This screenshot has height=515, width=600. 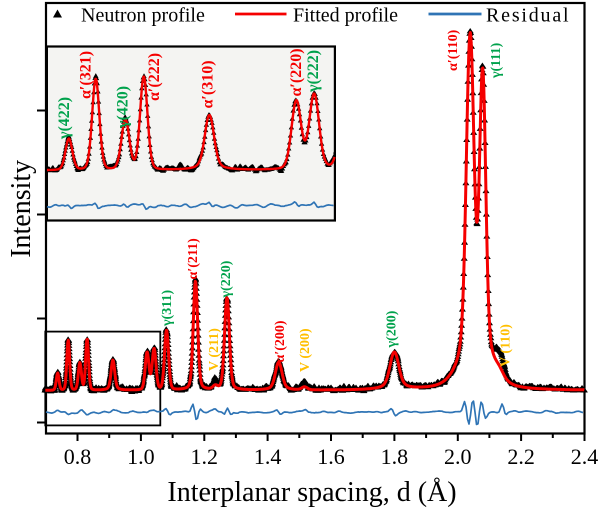 What do you see at coordinates (143, 16) in the screenshot?
I see `svg-text: Neutron profile` at bounding box center [143, 16].